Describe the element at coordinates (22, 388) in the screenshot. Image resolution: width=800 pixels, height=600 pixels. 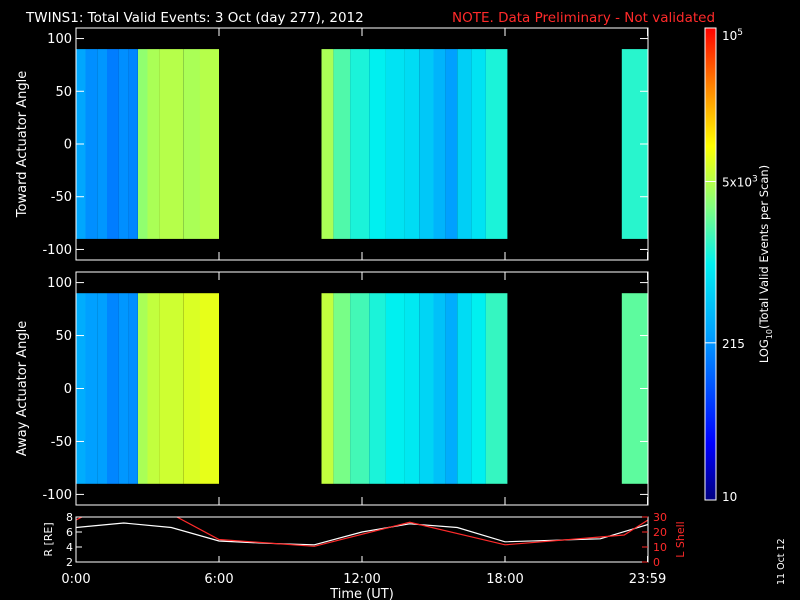
I see `away-y-axis-label: Away Actuator Angle` at that location.